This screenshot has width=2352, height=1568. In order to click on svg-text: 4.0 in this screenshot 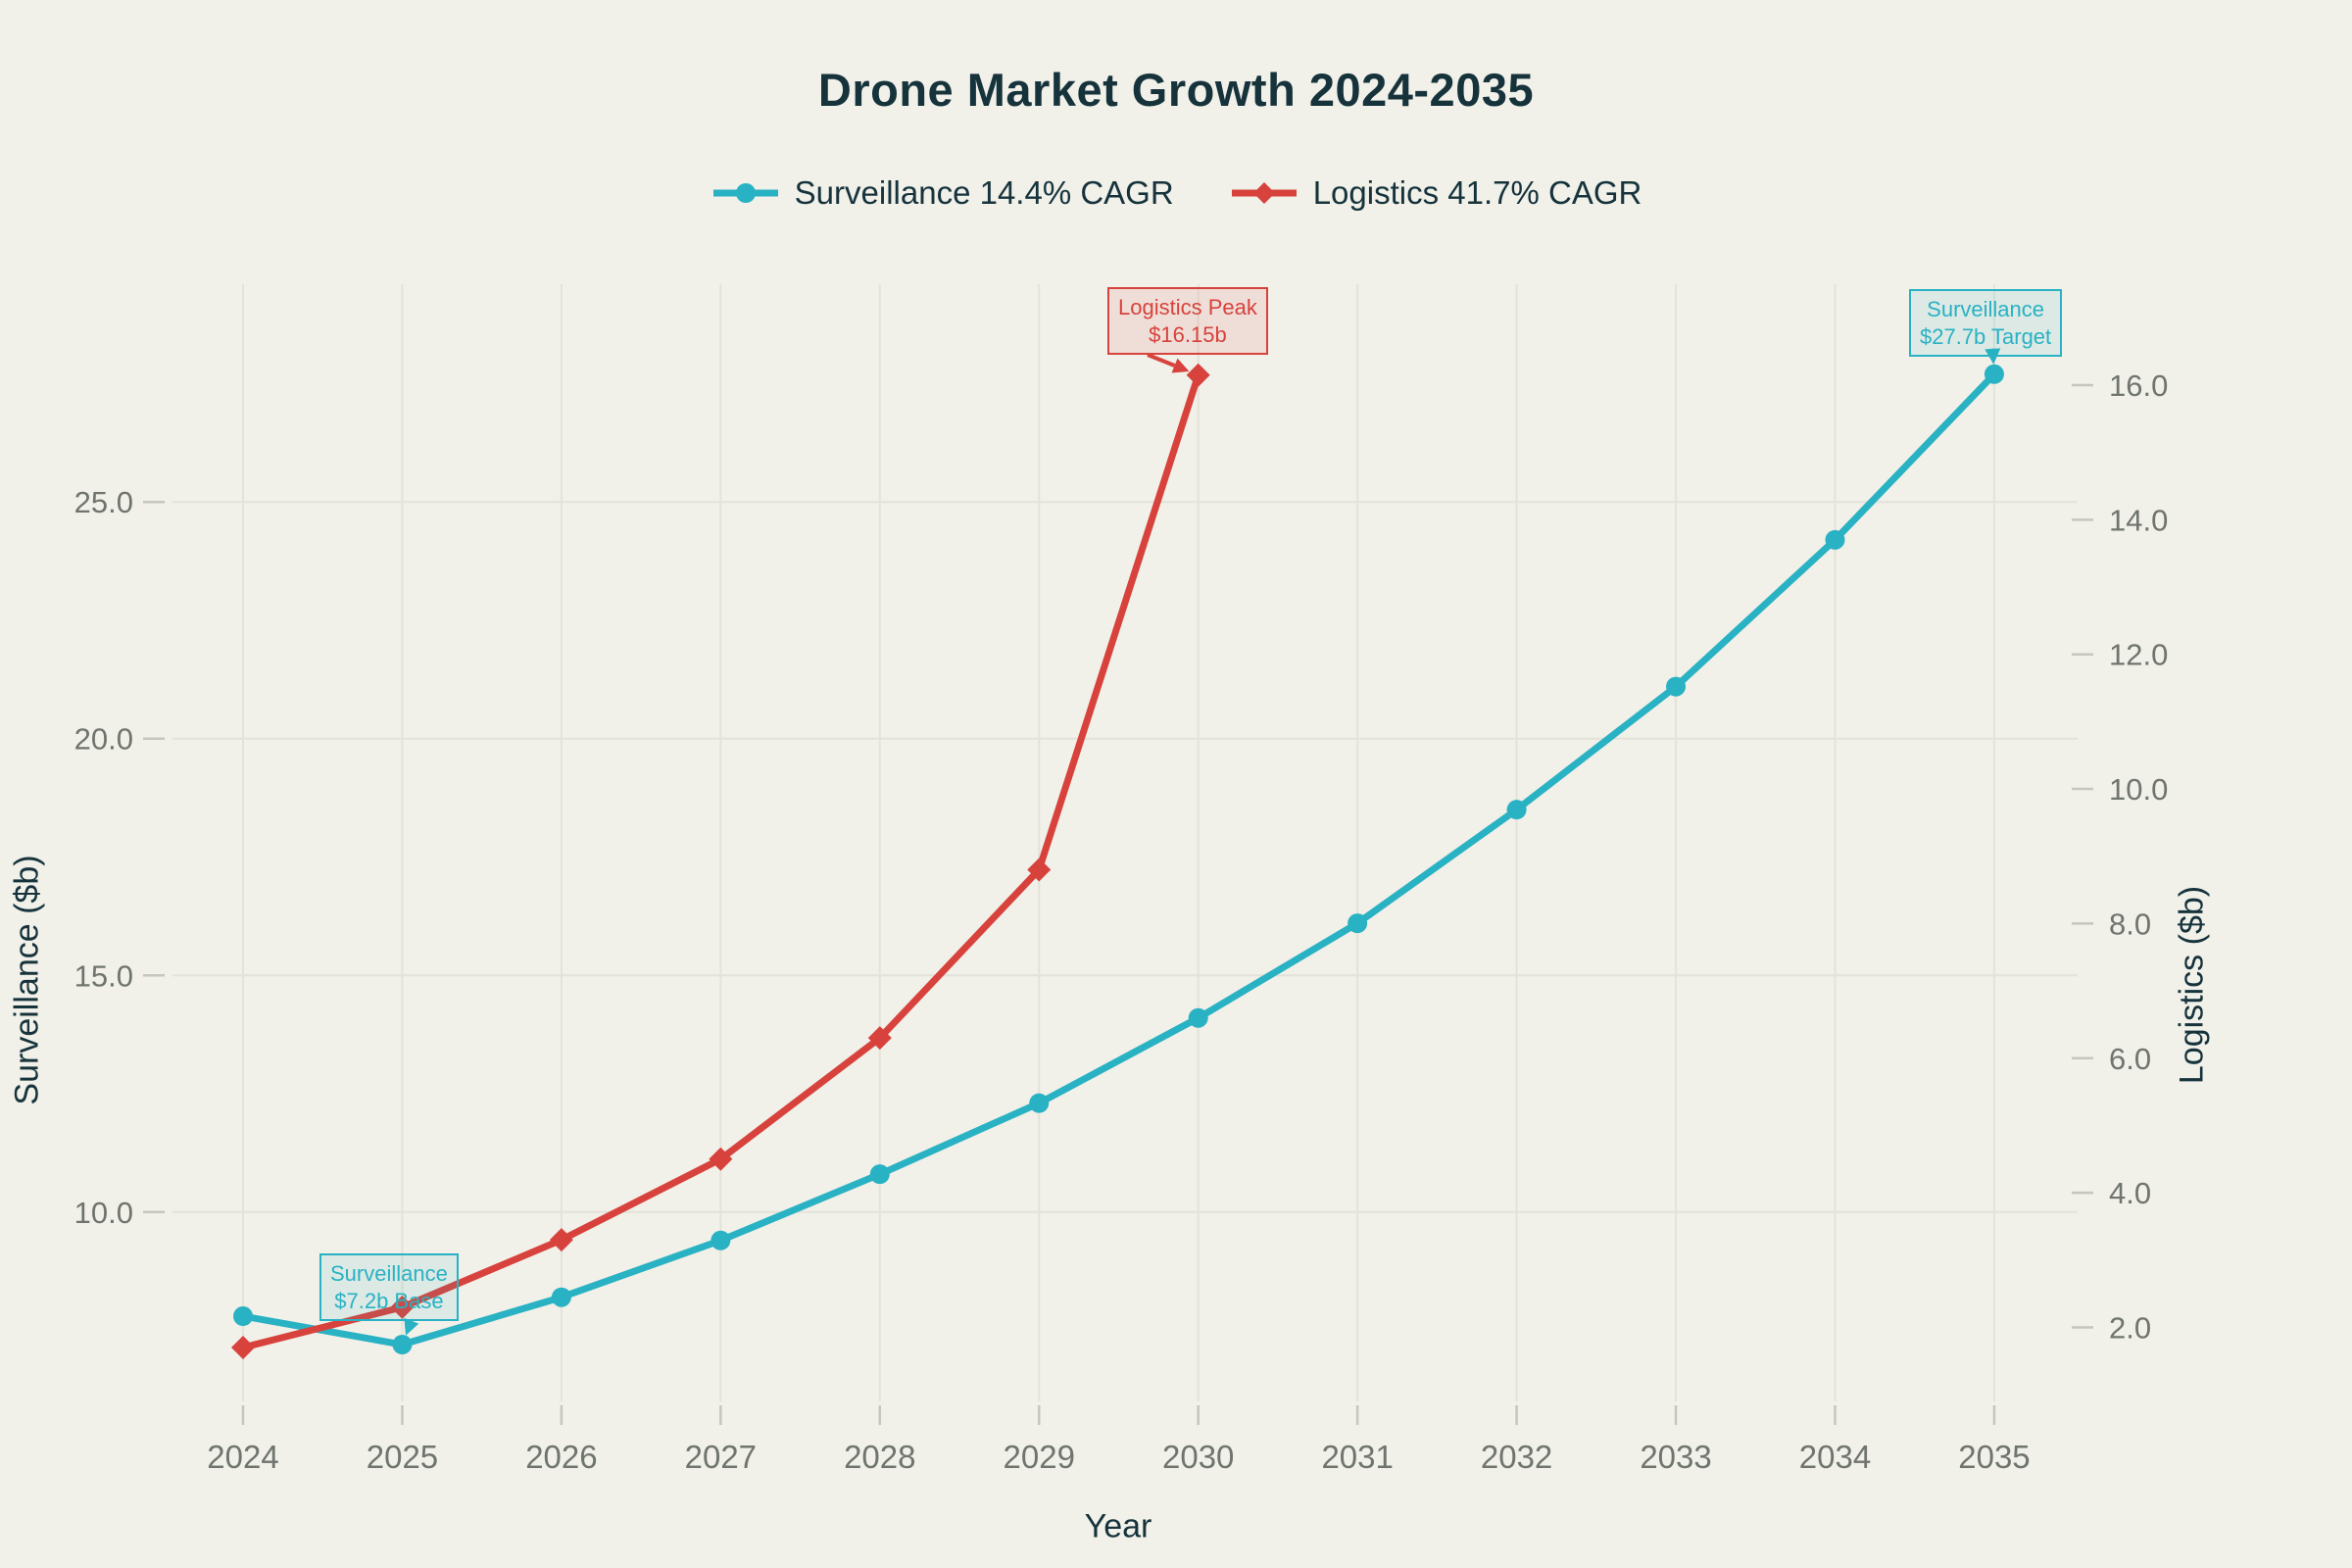, I will do `click(2130, 1193)`.